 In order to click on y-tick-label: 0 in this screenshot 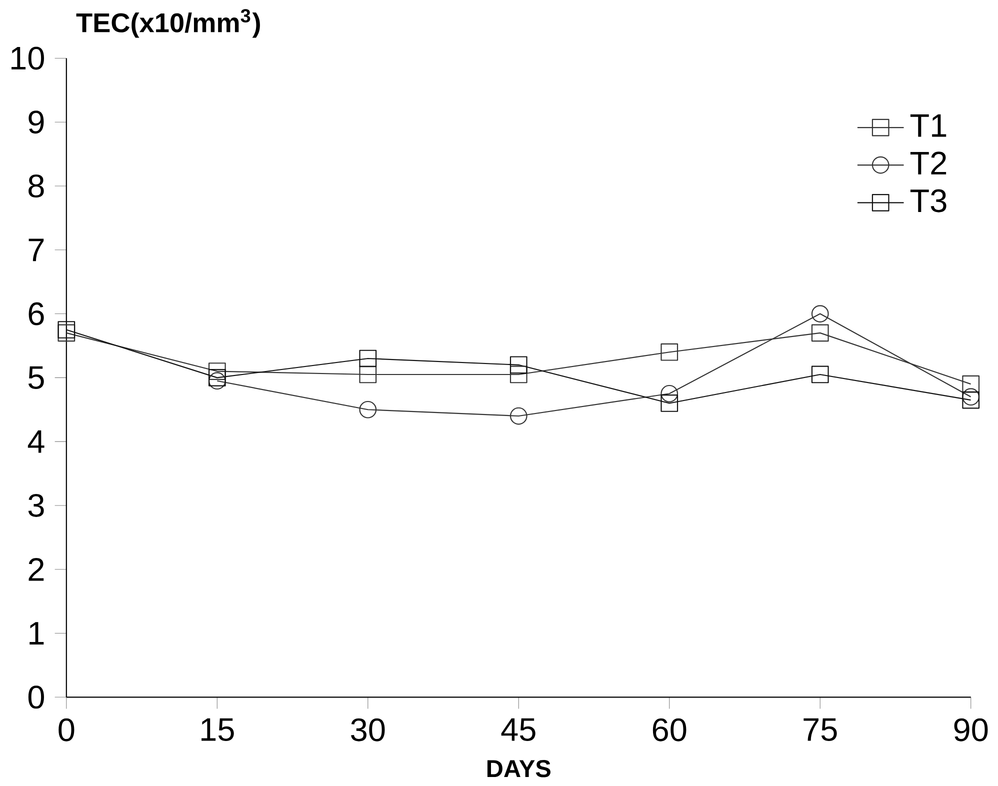, I will do `click(36, 696)`.